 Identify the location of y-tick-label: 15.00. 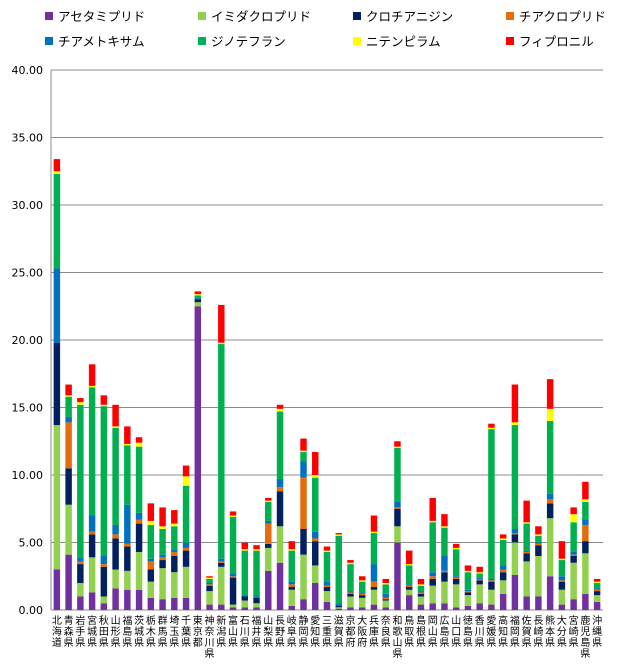
(28, 408).